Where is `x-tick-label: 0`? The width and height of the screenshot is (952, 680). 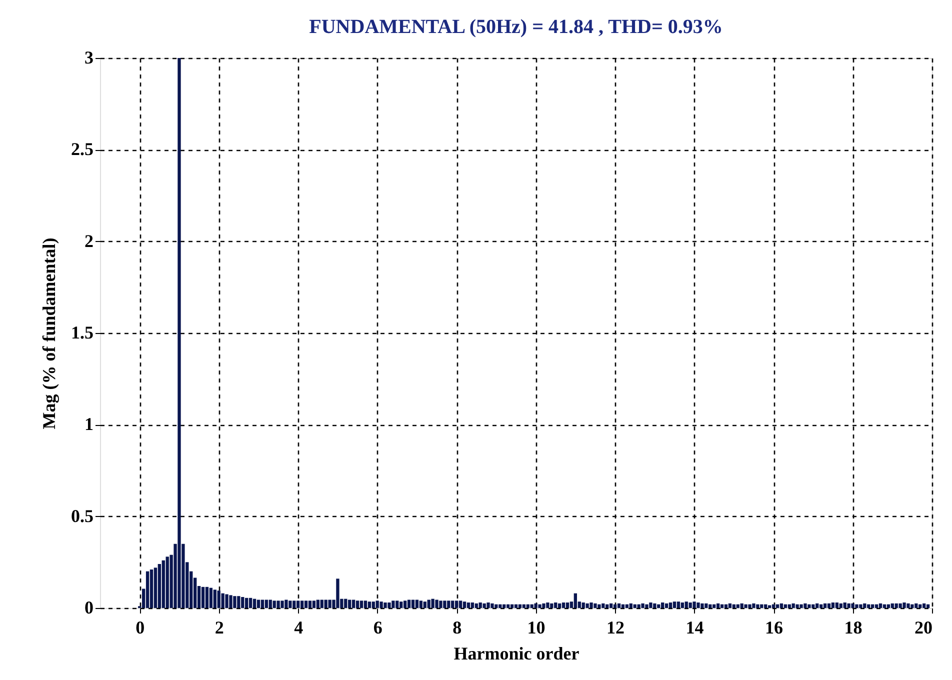 x-tick-label: 0 is located at coordinates (140, 628).